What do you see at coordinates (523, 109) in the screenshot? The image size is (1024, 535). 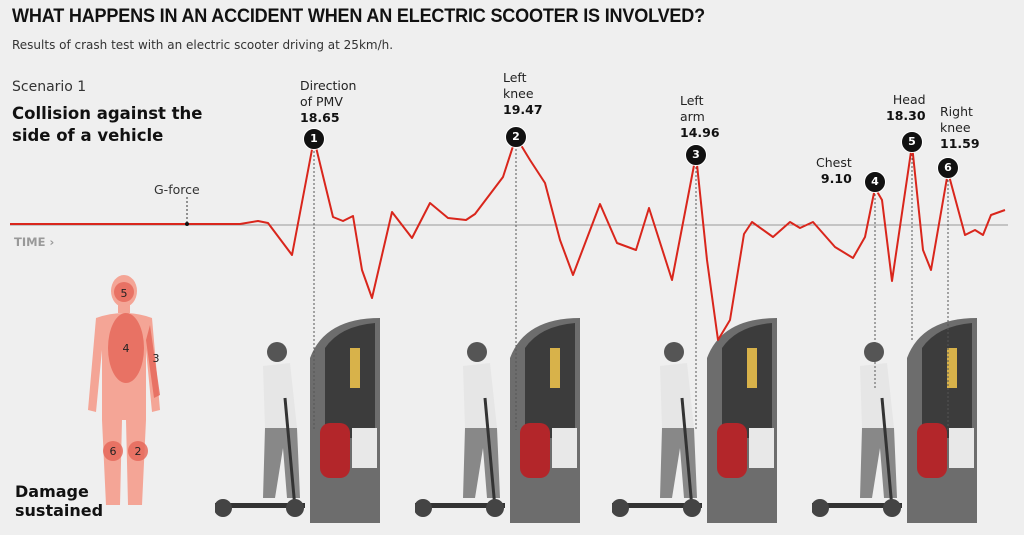 I see `peak-value: 19.47` at bounding box center [523, 109].